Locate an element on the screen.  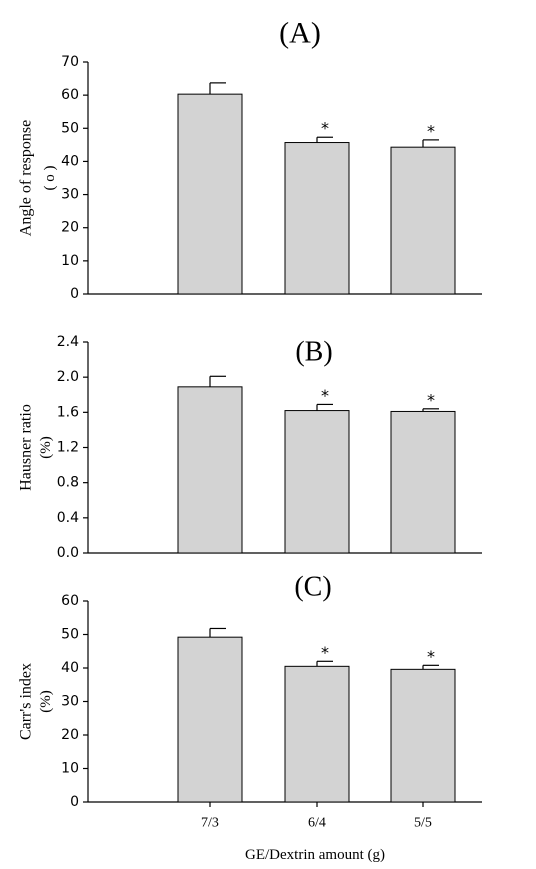
y-tick-label: 0.8 is located at coordinates (68, 483).